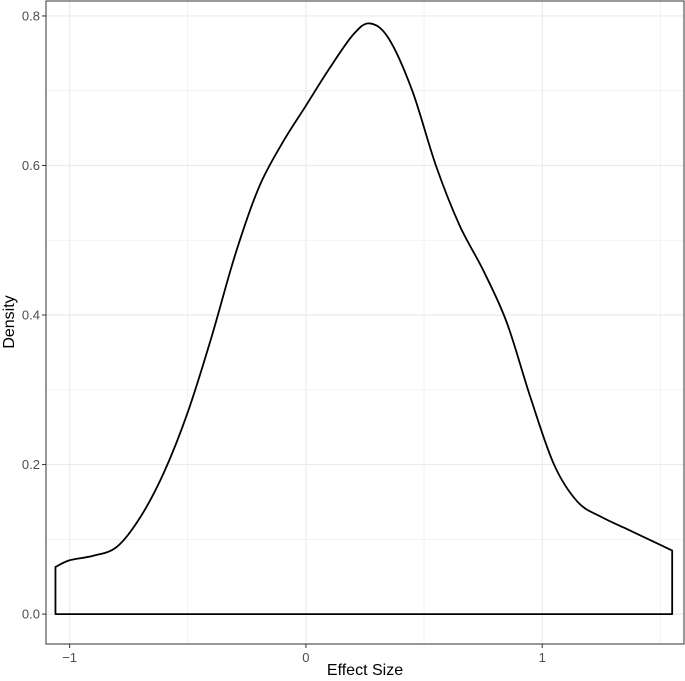 Image resolution: width=685 pixels, height=681 pixels. I want to click on y-axis-title: Density, so click(9, 321).